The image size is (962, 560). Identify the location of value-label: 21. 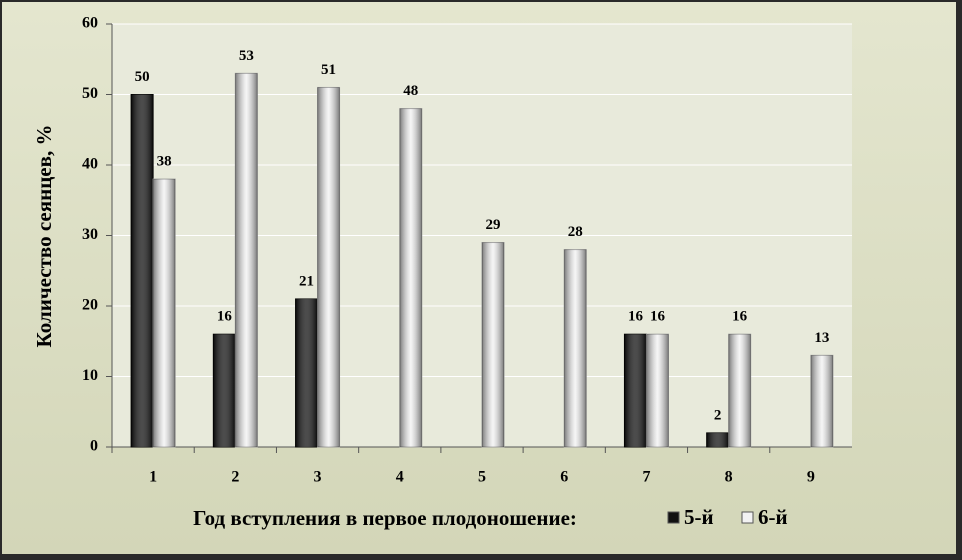
(306, 281).